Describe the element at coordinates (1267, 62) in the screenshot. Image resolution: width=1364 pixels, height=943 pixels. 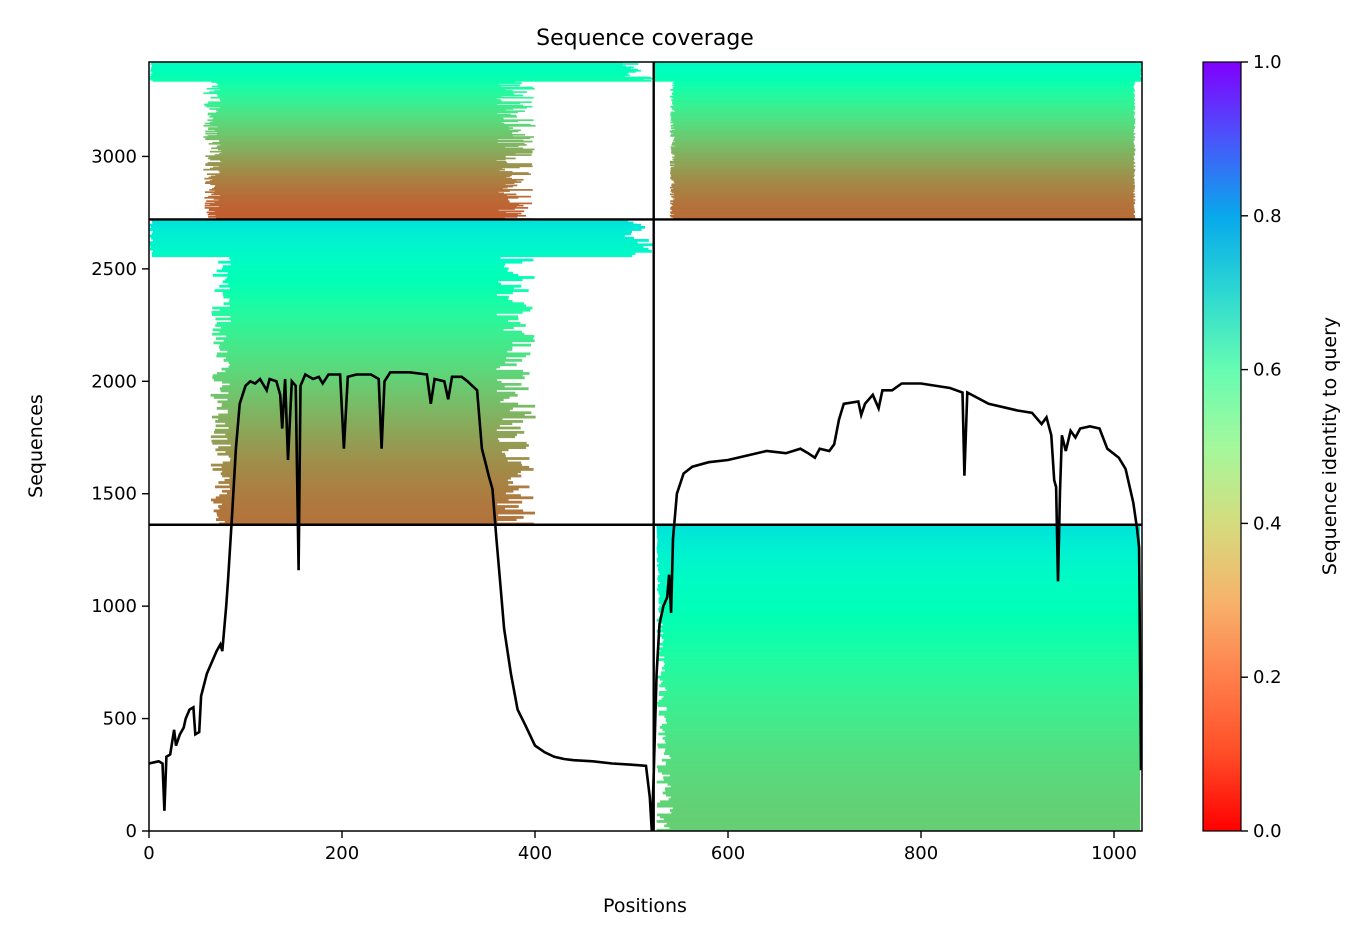
I see `colorbar-tick-label: 1.0` at that location.